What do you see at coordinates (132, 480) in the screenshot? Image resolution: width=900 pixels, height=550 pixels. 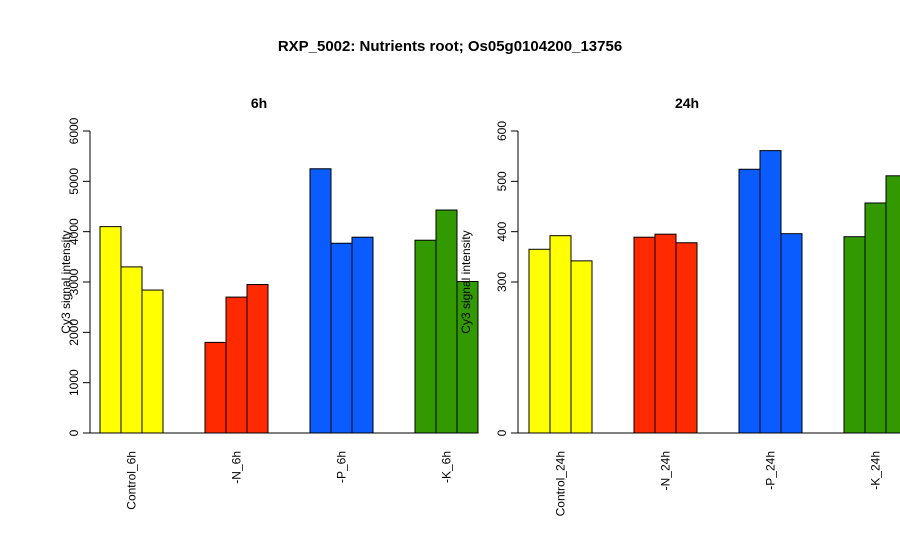 I see `x-tick-label: Control_6h` at bounding box center [132, 480].